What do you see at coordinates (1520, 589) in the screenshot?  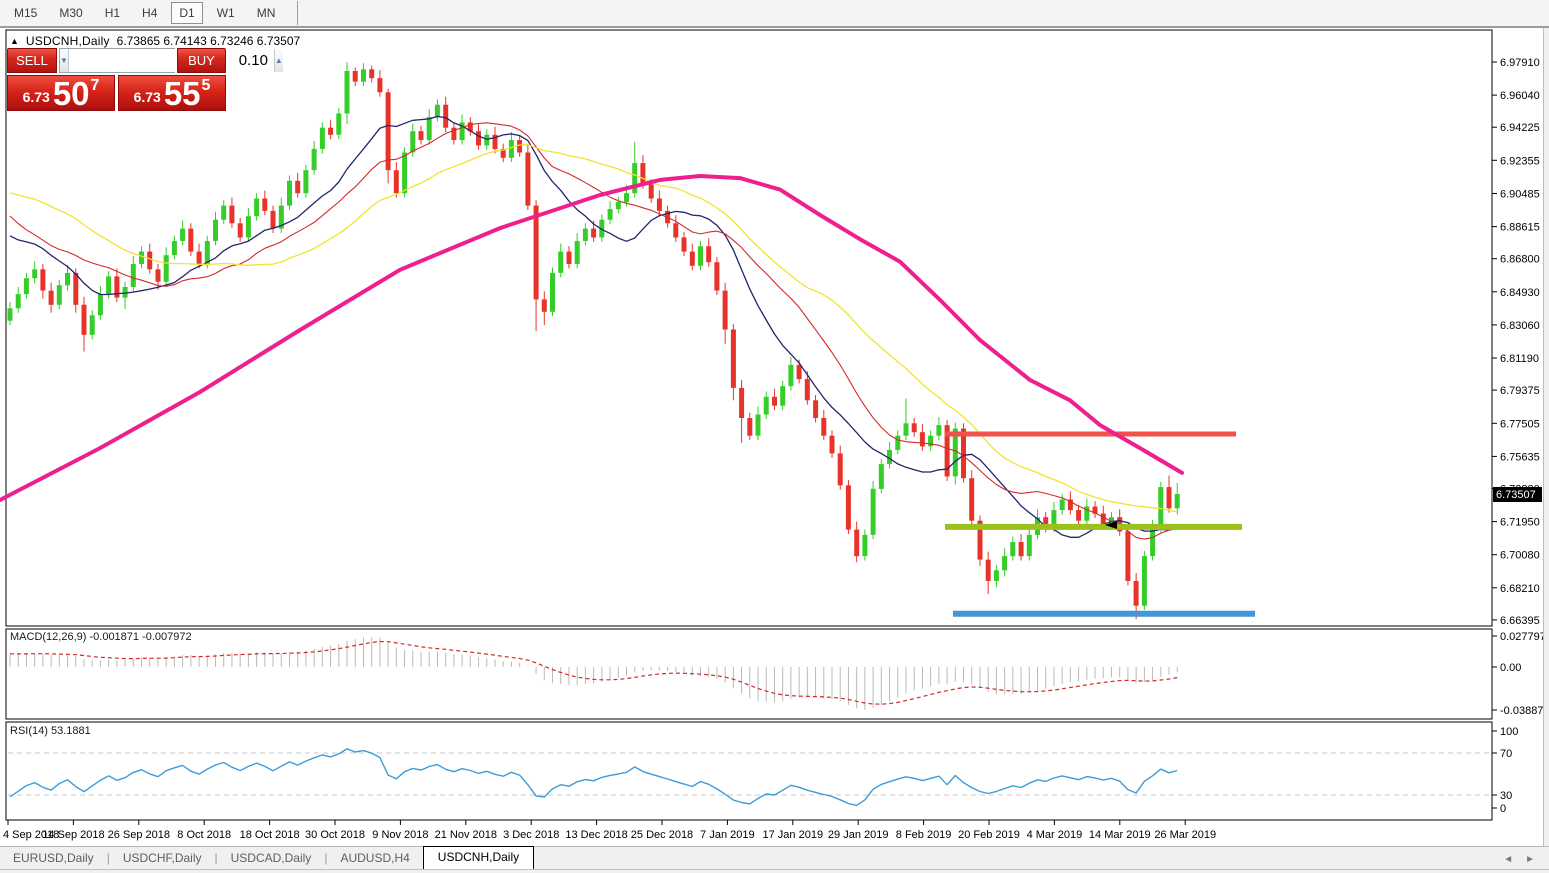 I see `svg-text: 6.68210` at bounding box center [1520, 589].